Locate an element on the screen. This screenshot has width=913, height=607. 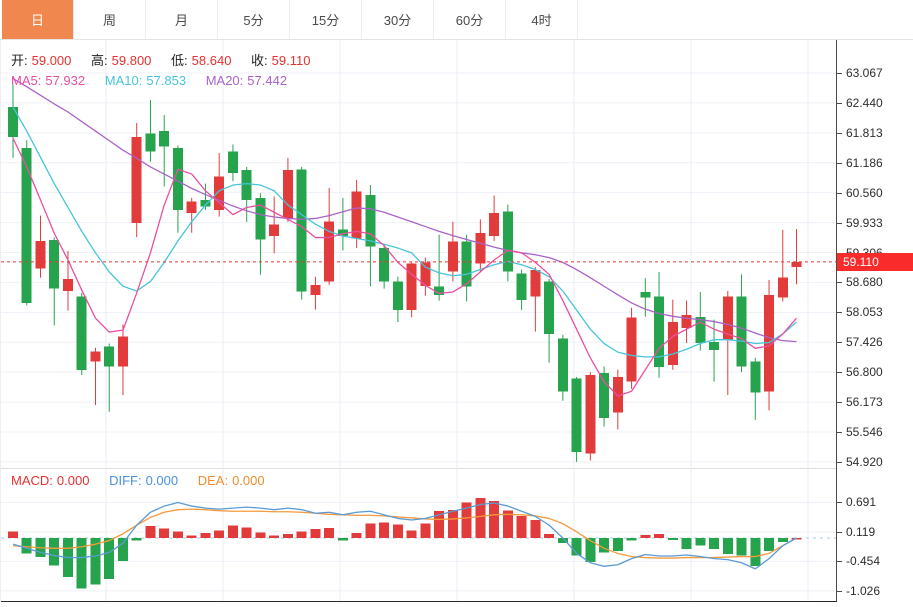
last-price-tag: 59.110 is located at coordinates (875, 262).